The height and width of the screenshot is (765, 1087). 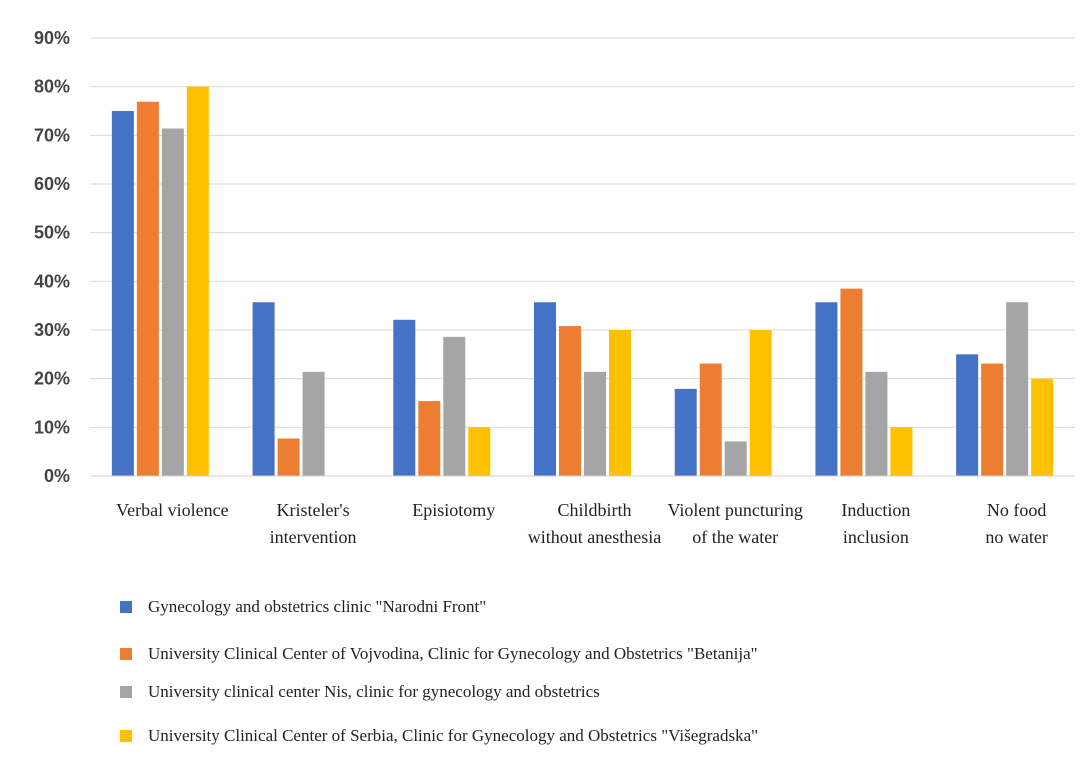 What do you see at coordinates (52, 184) in the screenshot?
I see `y-tick-label: 60%` at bounding box center [52, 184].